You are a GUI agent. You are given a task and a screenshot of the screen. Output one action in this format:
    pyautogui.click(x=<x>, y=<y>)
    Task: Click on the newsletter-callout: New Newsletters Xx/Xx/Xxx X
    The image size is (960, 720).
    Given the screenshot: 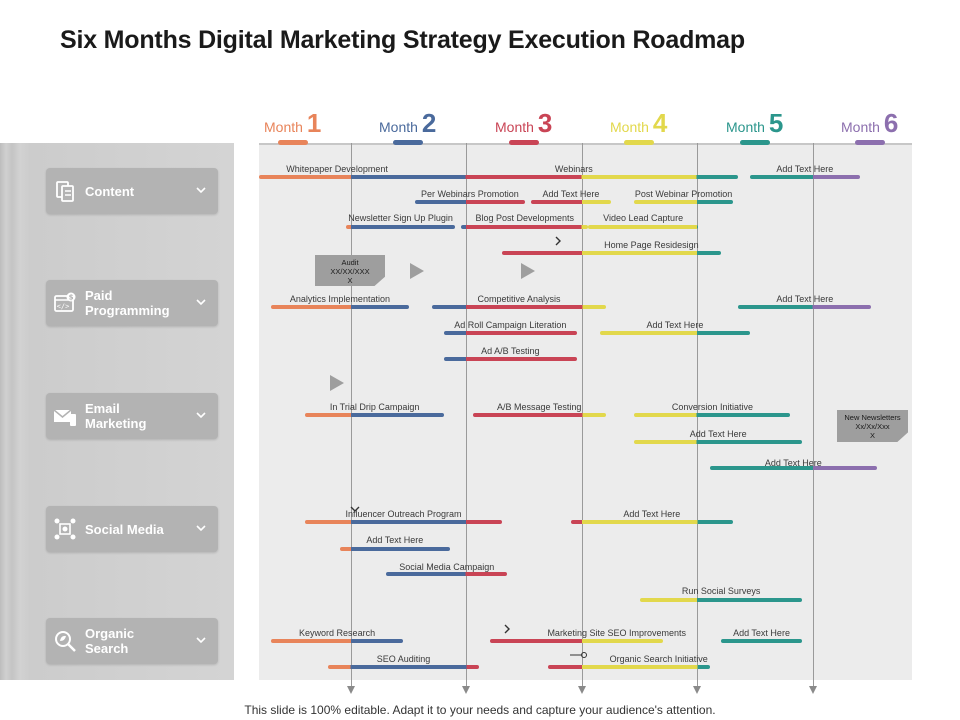 What is the action you would take?
    pyautogui.click(x=872, y=426)
    